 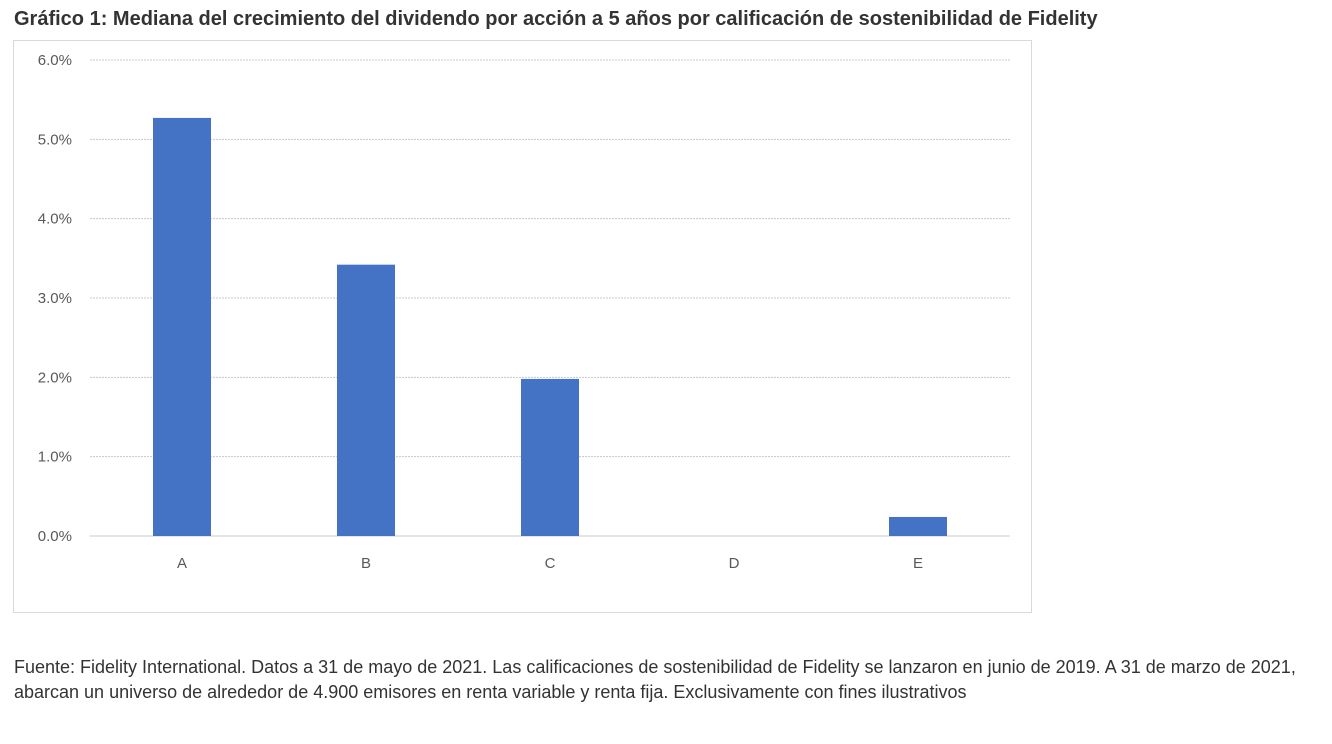 What do you see at coordinates (55, 298) in the screenshot?
I see `y-tick-label: 3.0%` at bounding box center [55, 298].